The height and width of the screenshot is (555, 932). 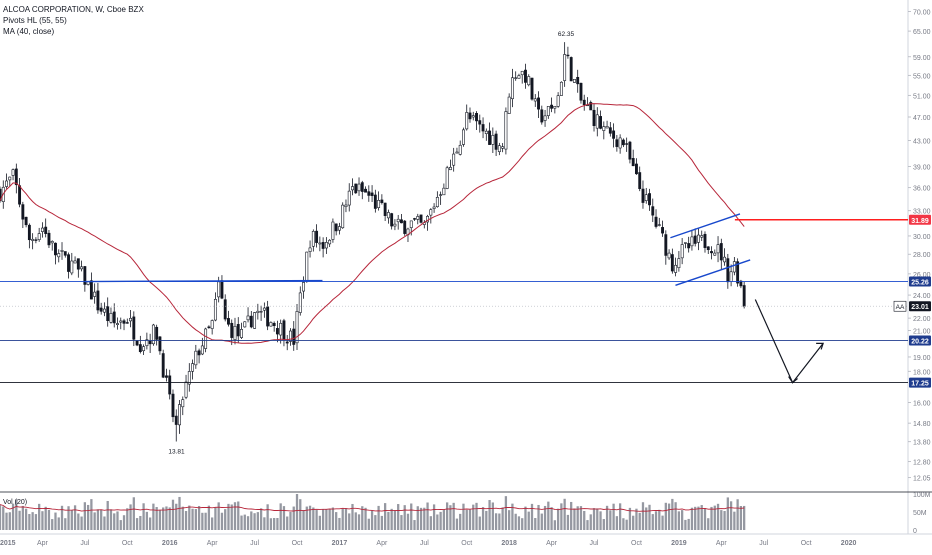 What do you see at coordinates (922, 319) in the screenshot?
I see `price-tick-label: 22.00` at bounding box center [922, 319].